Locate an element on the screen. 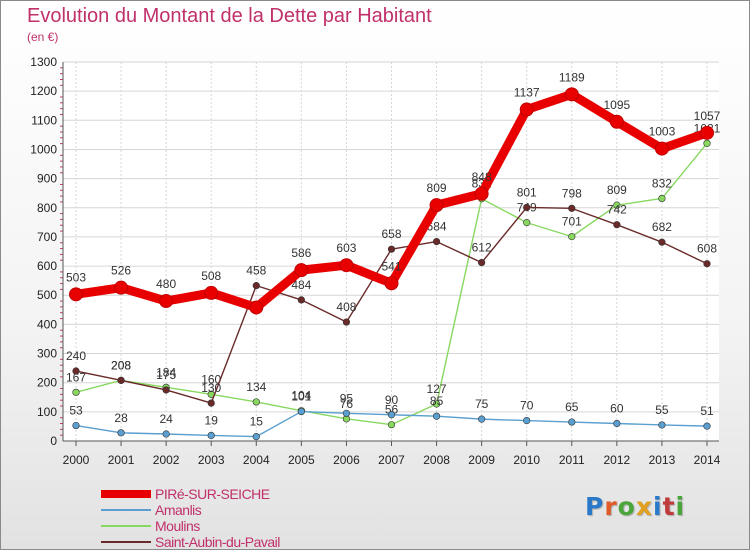 This screenshot has width=750, height=550. x-tick-label: 2014 is located at coordinates (707, 460).